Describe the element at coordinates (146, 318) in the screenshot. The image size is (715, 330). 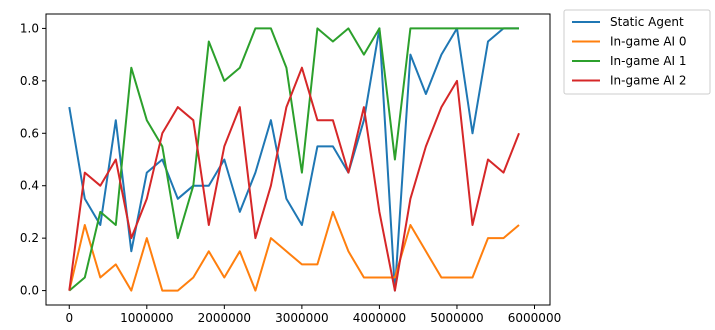
I see `x-tick-label: 1000000` at that location.